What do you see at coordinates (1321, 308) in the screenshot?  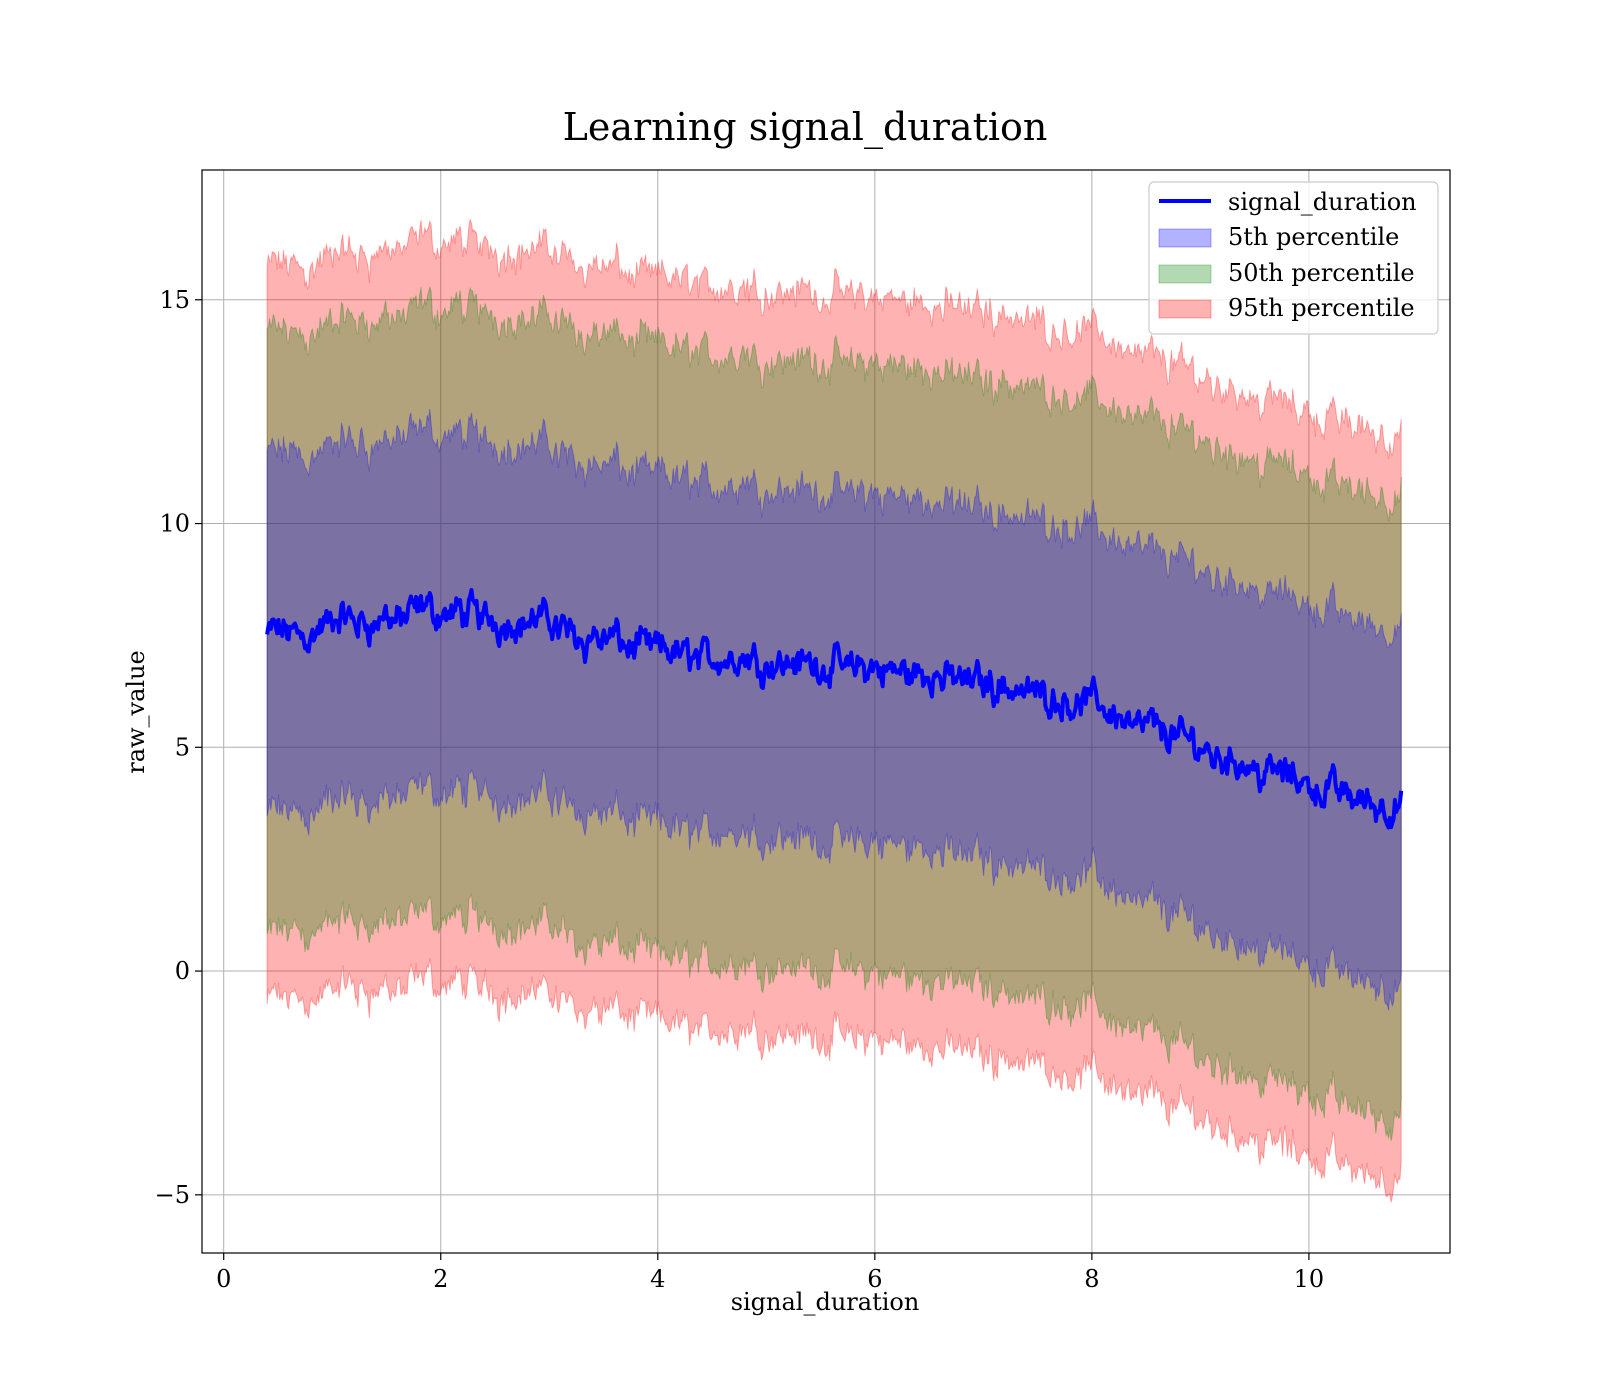 I see `legend-label-95th: 95th percentile` at bounding box center [1321, 308].